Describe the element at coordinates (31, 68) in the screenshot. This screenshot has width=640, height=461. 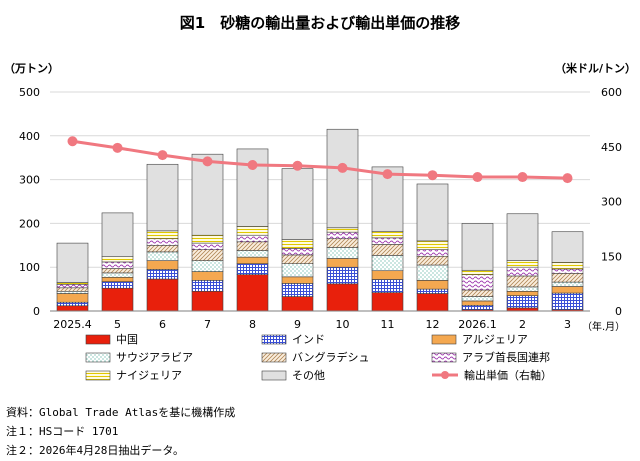
I see `y-left-unit: （万トン）` at that location.